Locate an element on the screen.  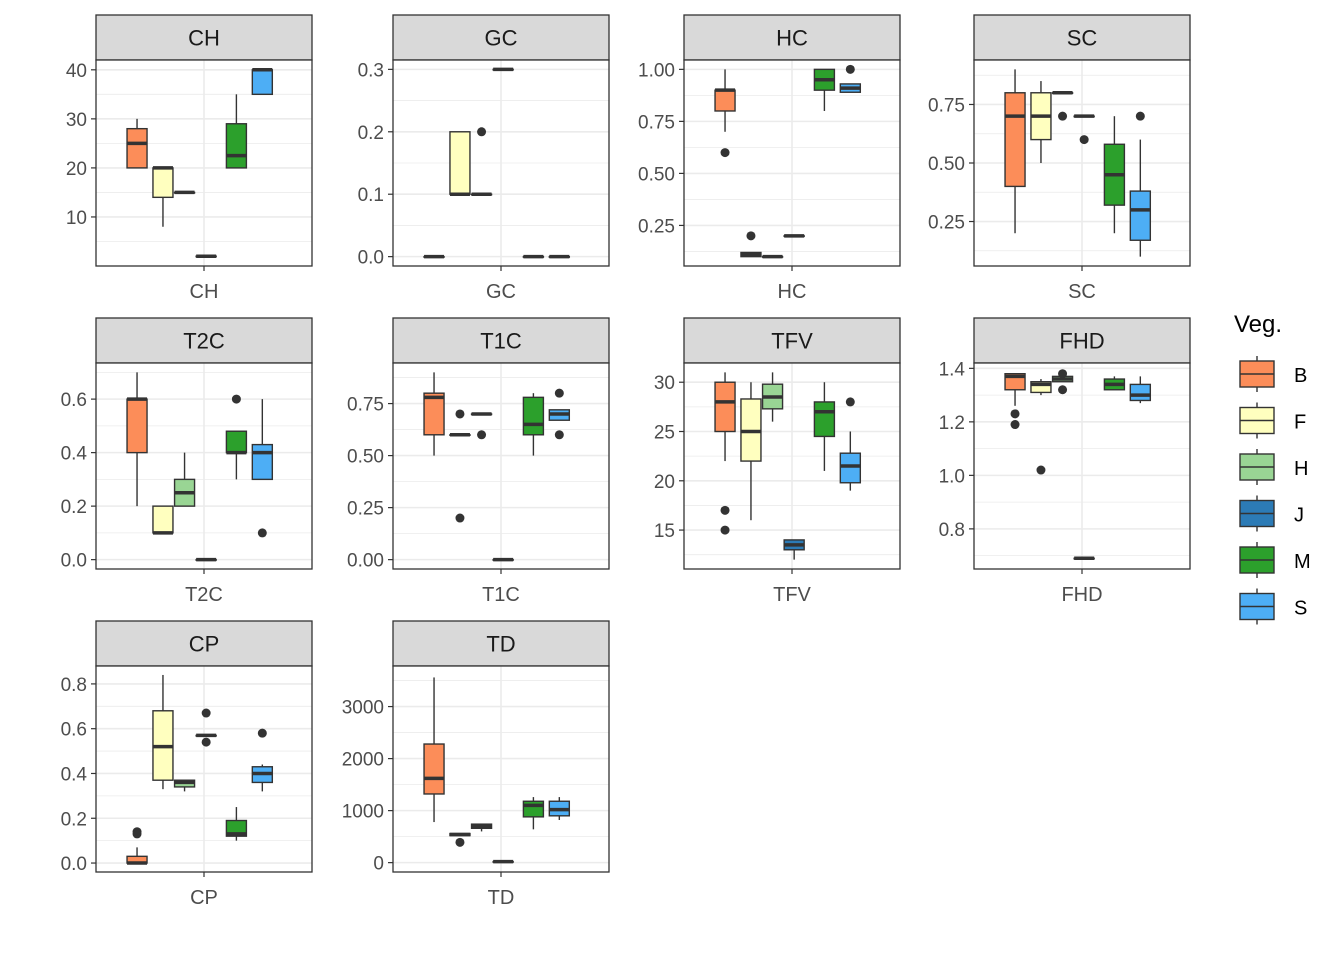
x-tick-label: HC is located at coordinates (792, 292).